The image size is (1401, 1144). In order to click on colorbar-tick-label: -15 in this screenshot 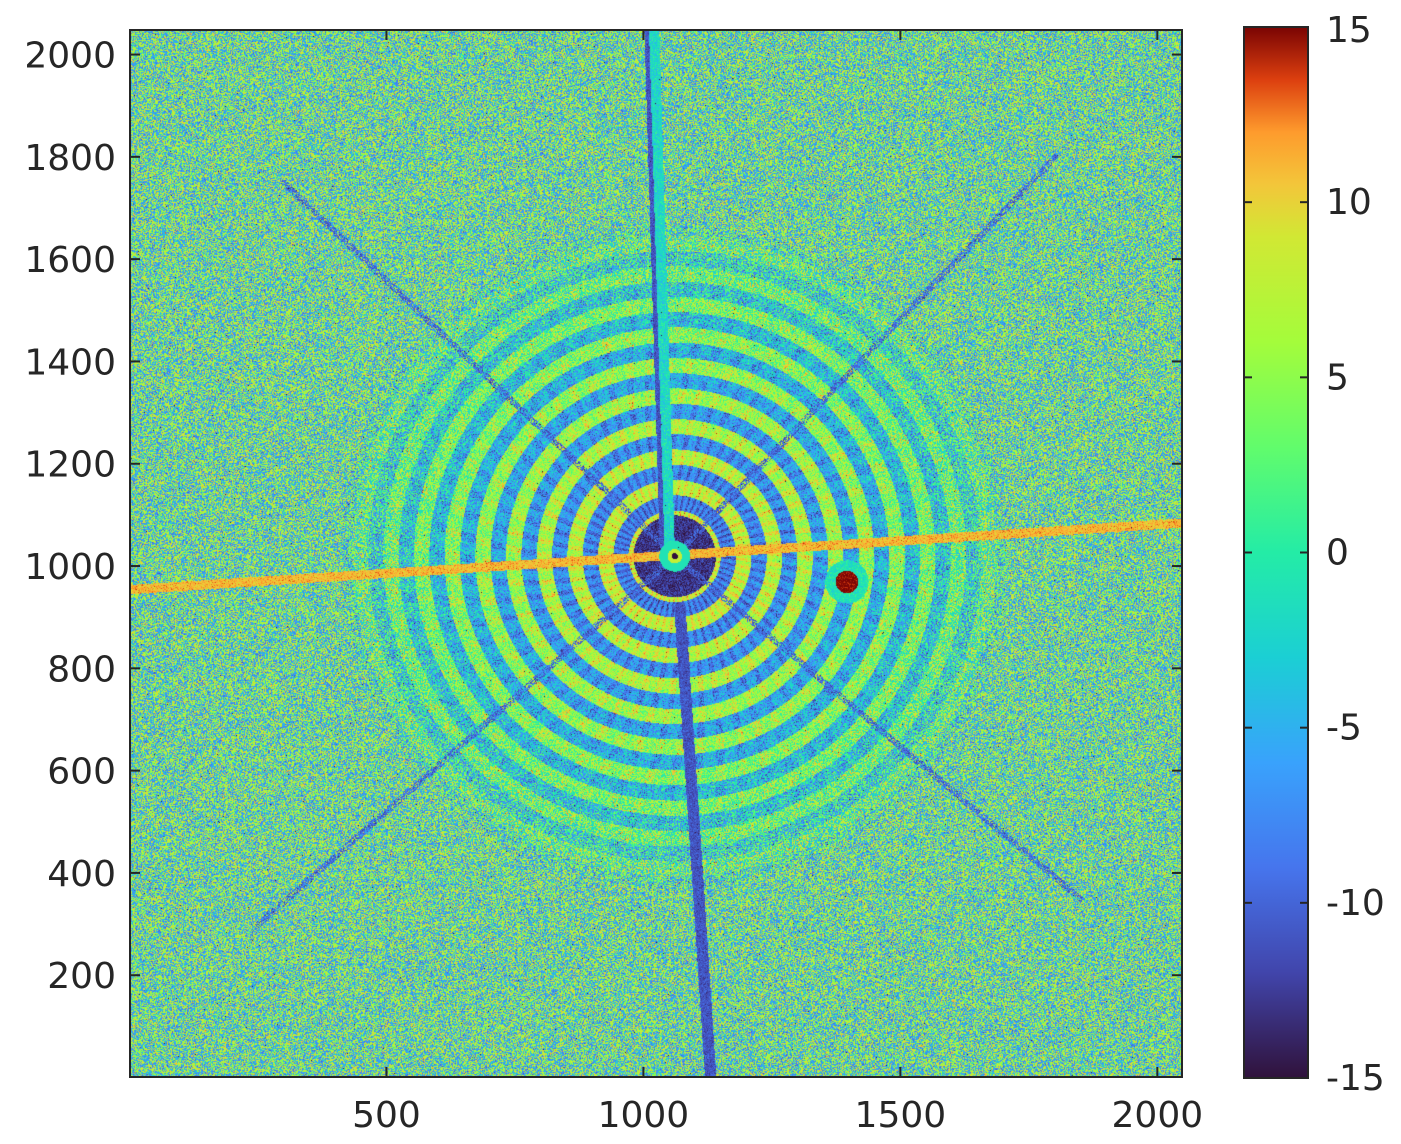, I will do `click(1355, 1078)`.